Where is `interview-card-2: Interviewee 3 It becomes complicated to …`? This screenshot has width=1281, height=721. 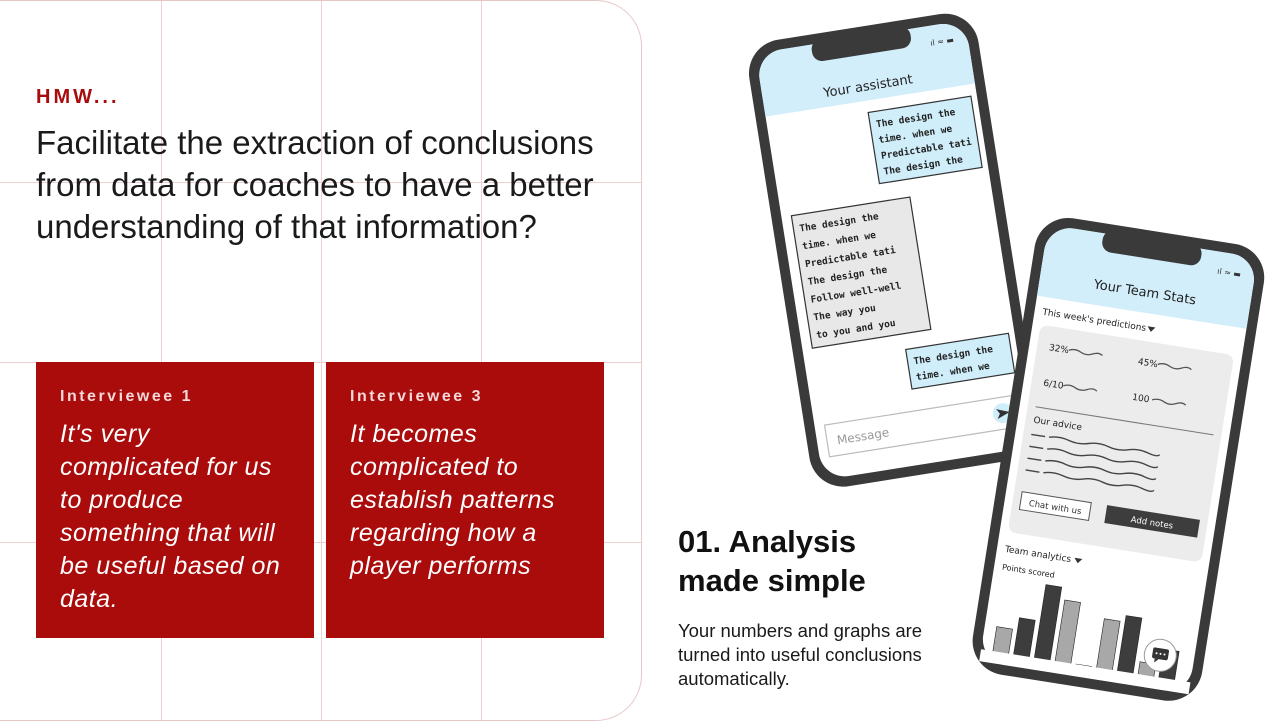 interview-card-2: Interviewee 3 It becomes complicated to … is located at coordinates (465, 500).